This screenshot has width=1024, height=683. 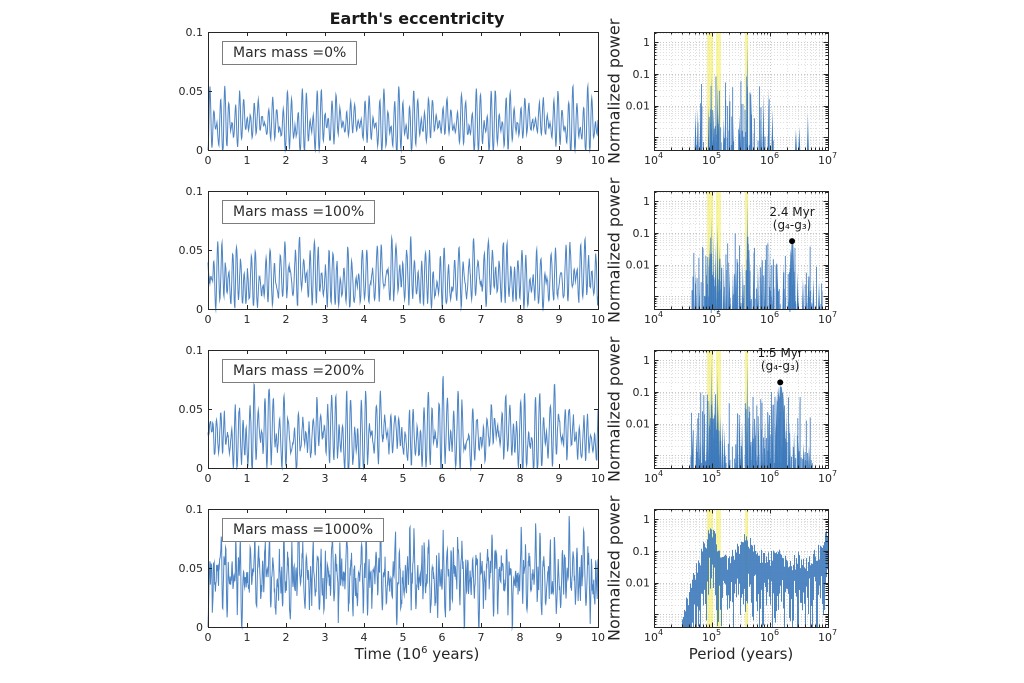 What do you see at coordinates (792, 225) in the screenshot?
I see `annotation-2-4-myr-line2: (g₄-g₃)` at bounding box center [792, 225].